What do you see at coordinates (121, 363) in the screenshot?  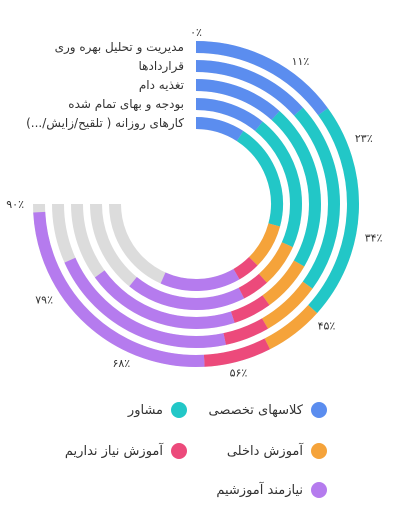 I see `tick-label: ۶۸٪` at bounding box center [121, 363].